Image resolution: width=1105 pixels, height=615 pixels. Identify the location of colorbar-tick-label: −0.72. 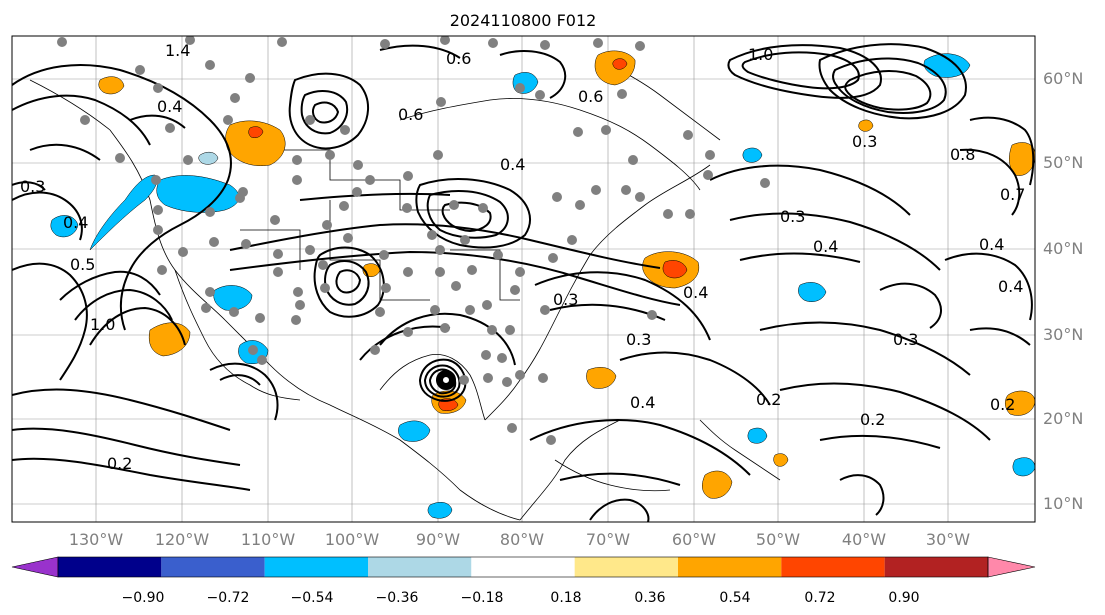
(228, 598).